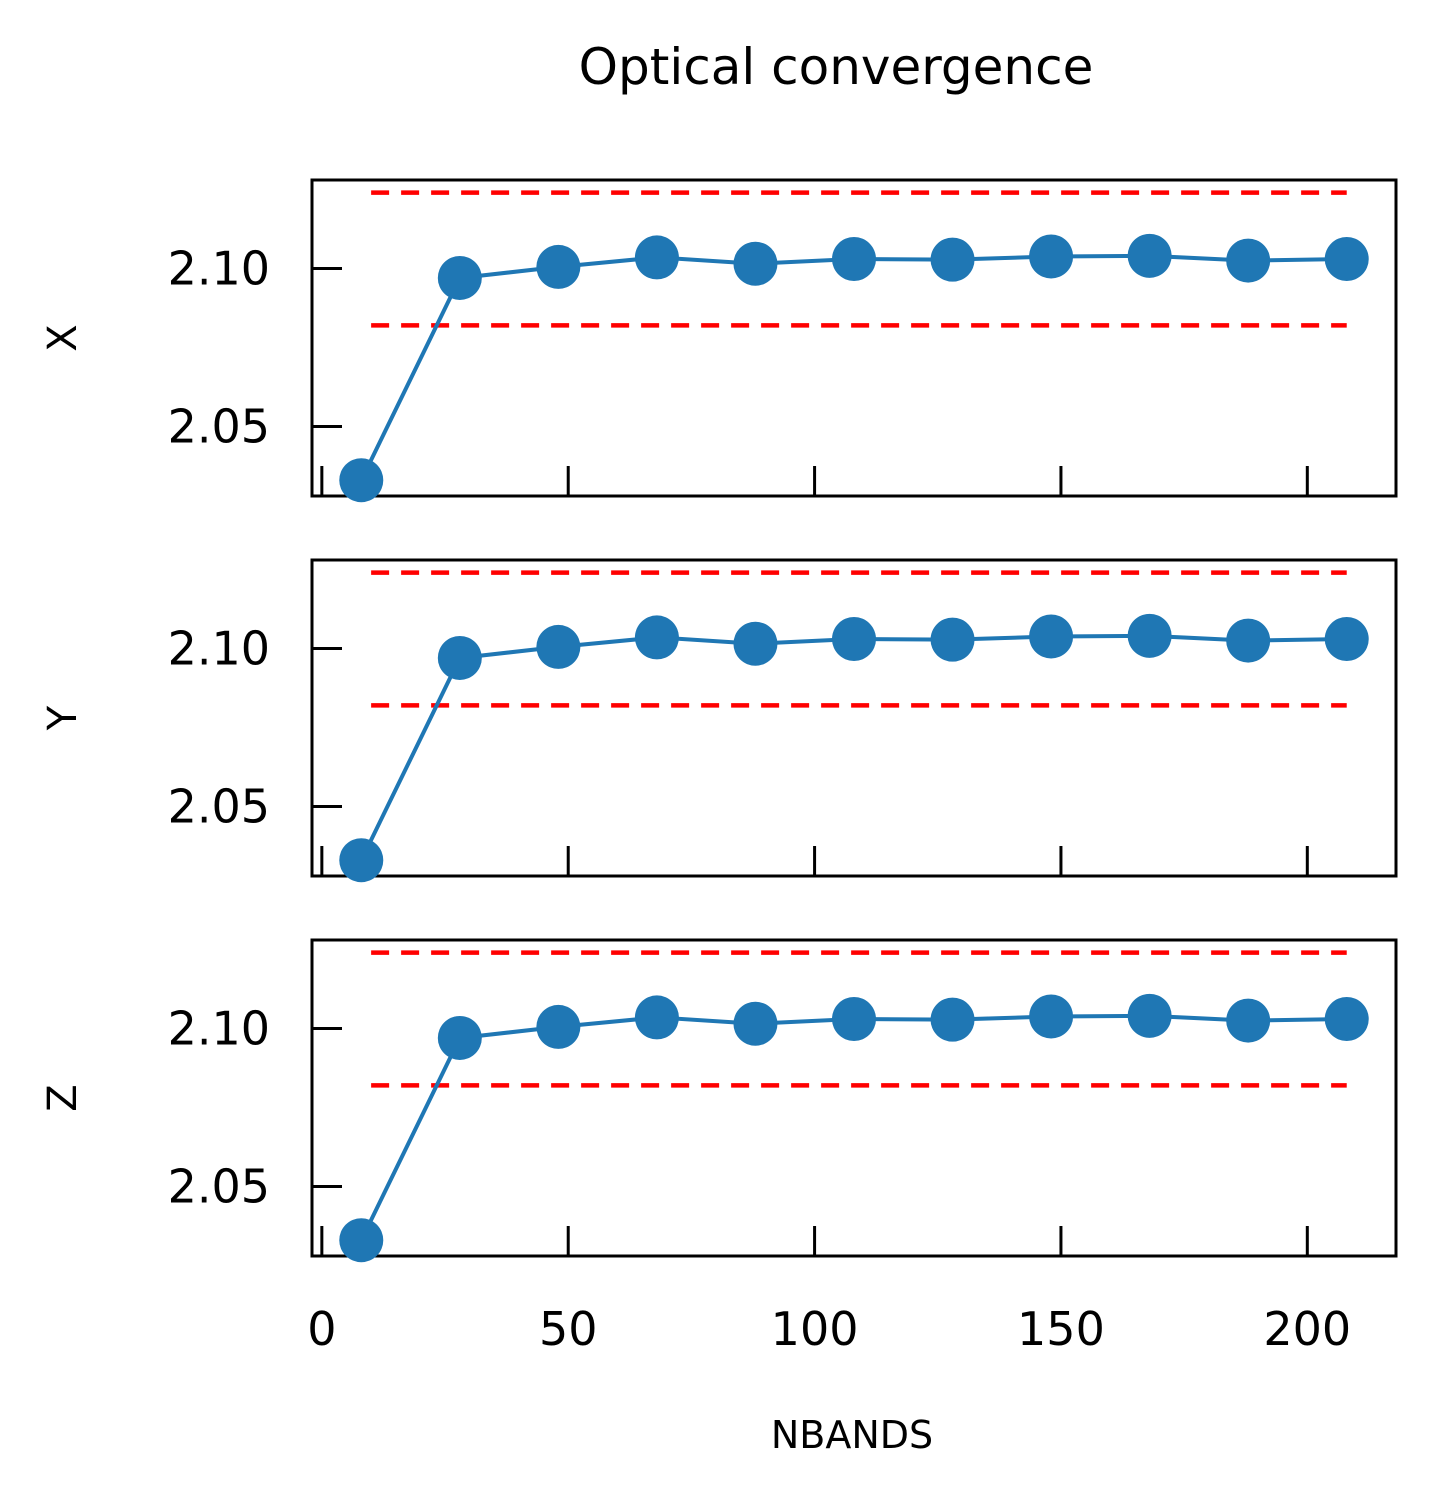  What do you see at coordinates (63, 1097) in the screenshot?
I see `y-axis-label: Z` at bounding box center [63, 1097].